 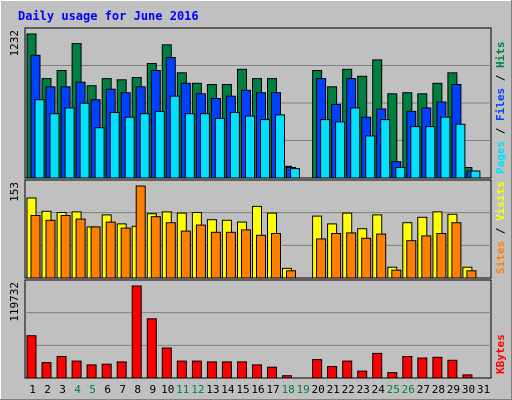 I want to click on y-max-label: 1232, so click(x=14, y=43).